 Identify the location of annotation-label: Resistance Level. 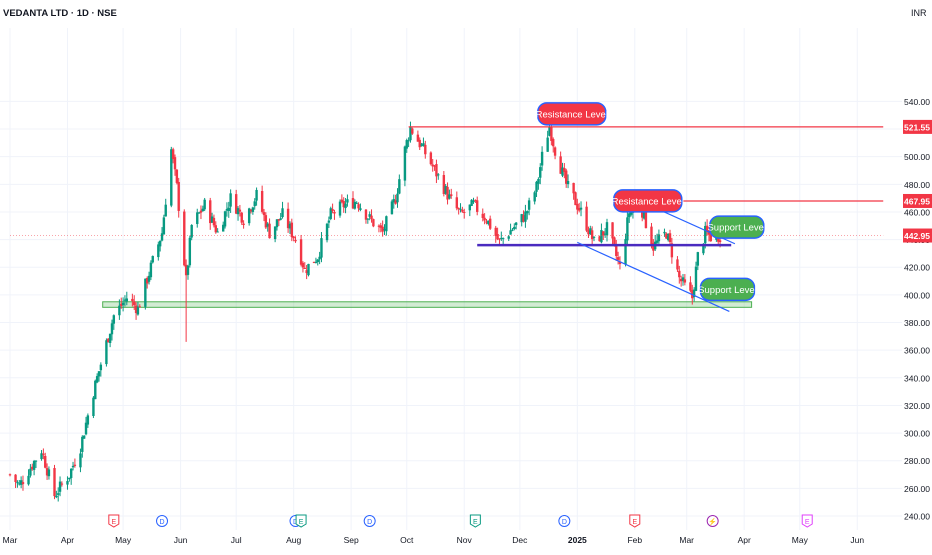
(648, 201).